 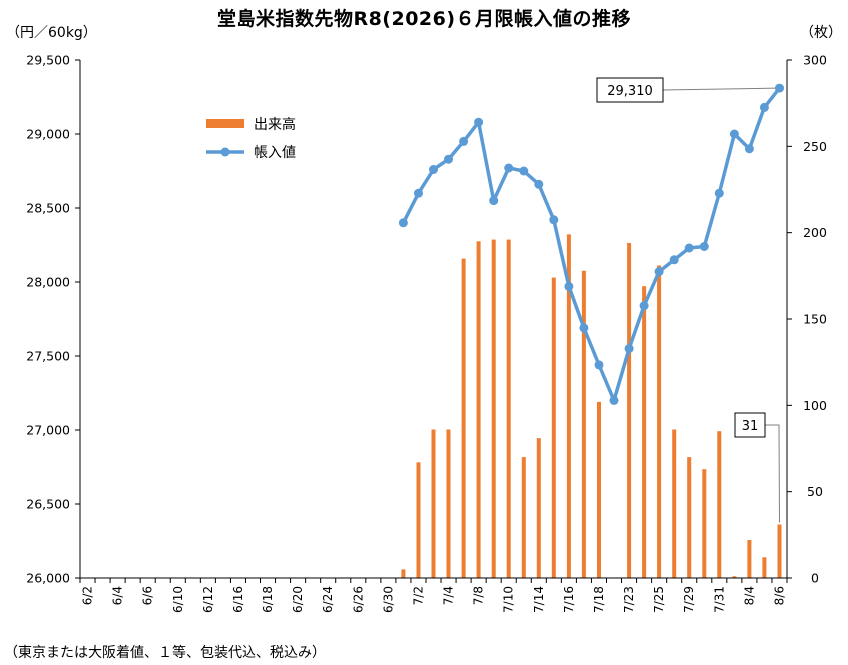 What do you see at coordinates (433, 503) in the screenshot?
I see `volume-bar-7/3` at bounding box center [433, 503].